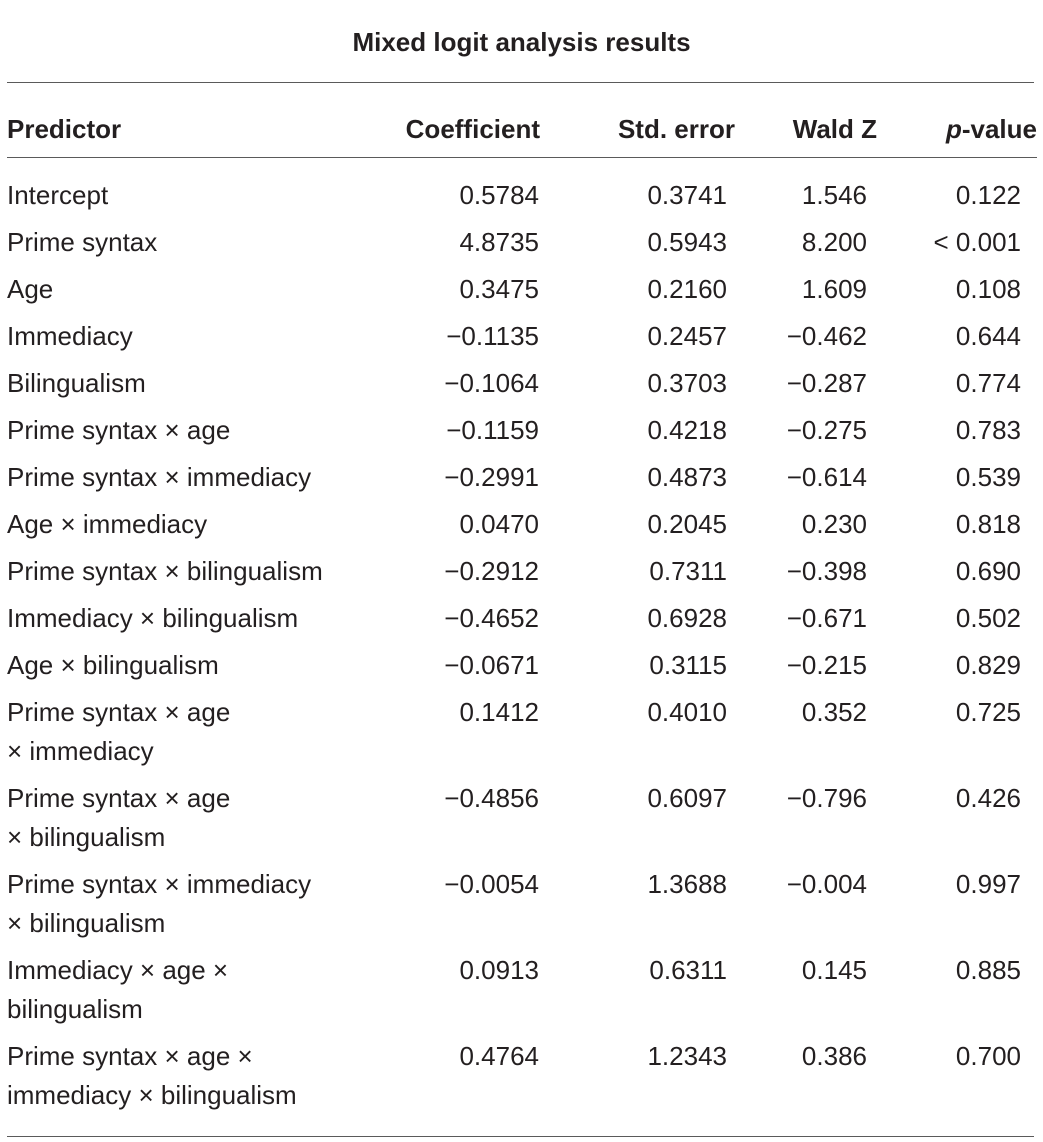 This screenshot has height=1142, width=1043. What do you see at coordinates (491, 383) in the screenshot?
I see `coefficient-cell: −0.1064` at bounding box center [491, 383].